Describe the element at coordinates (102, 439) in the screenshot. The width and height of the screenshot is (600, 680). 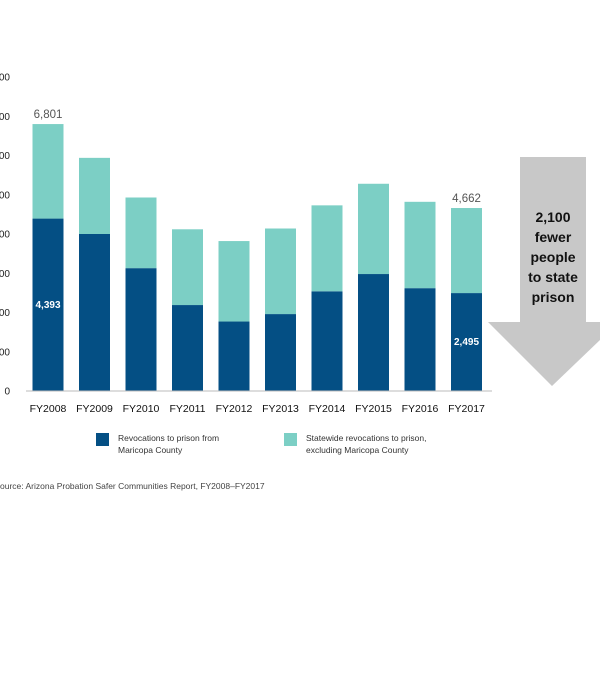
I see `legend-swatch-maricopa` at that location.